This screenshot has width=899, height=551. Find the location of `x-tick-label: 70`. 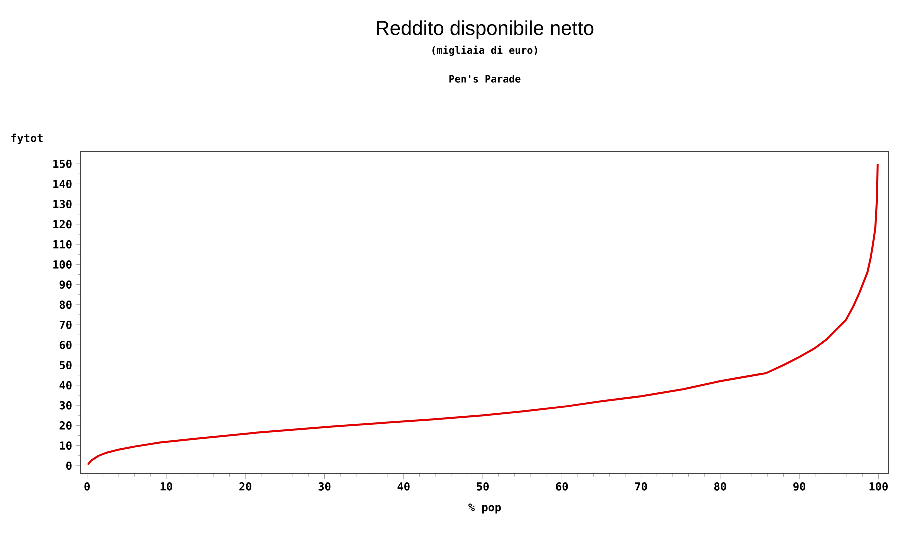

x-tick-label: 70 is located at coordinates (641, 486).